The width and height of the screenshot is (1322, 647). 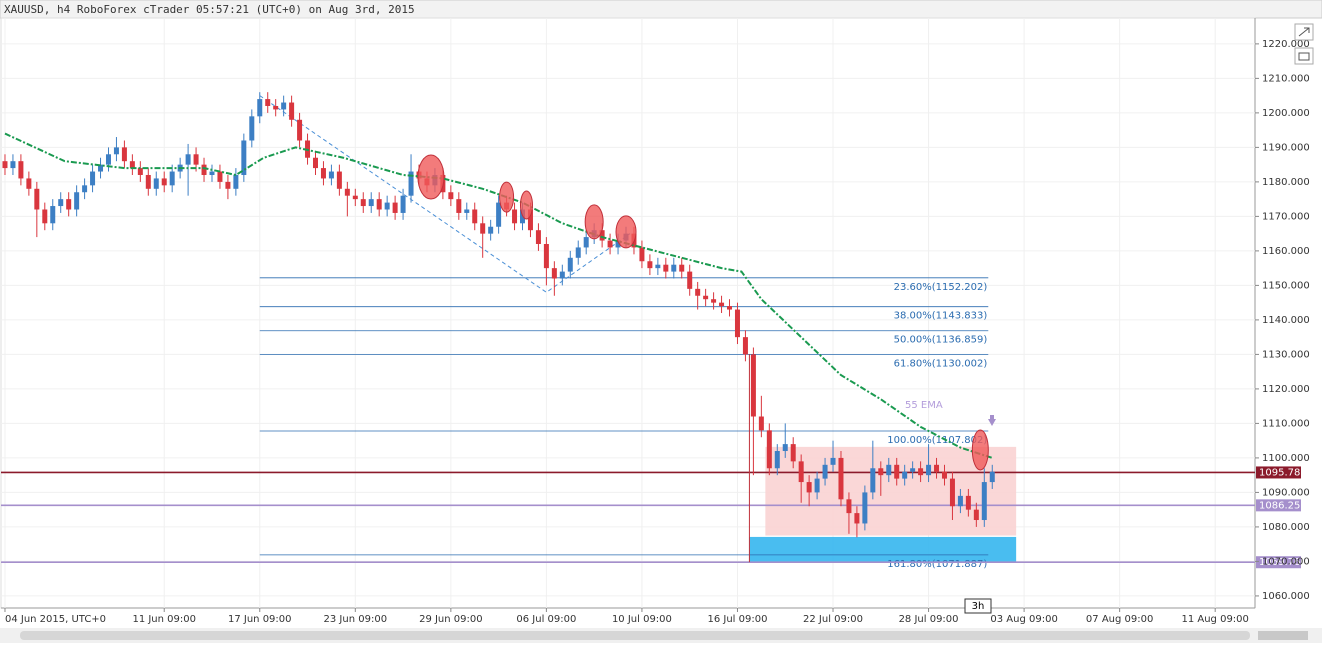 What do you see at coordinates (941, 340) in the screenshot?
I see `fib-label: 50.00%(1136.859)` at bounding box center [941, 340].